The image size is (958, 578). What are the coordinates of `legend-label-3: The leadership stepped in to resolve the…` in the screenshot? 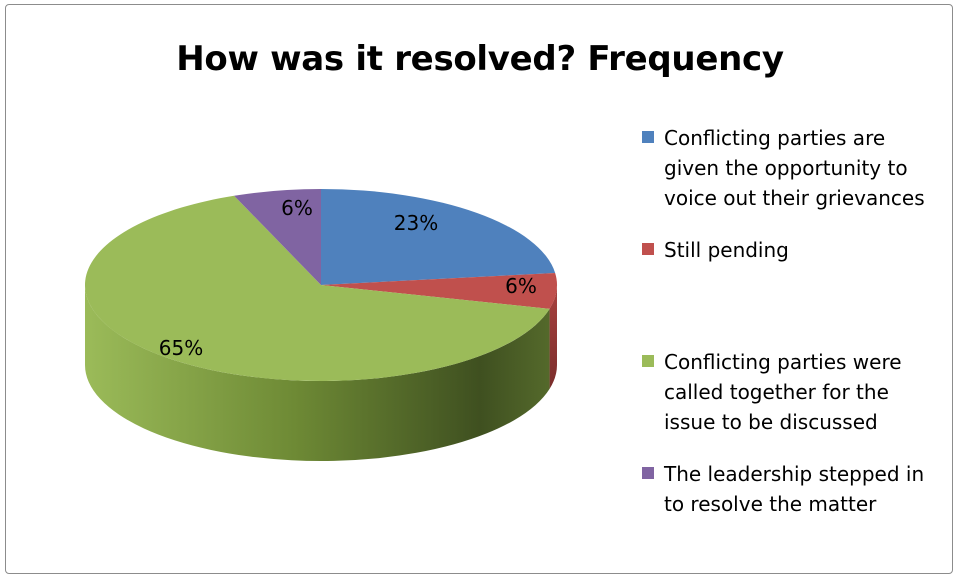 It's located at (794, 489).